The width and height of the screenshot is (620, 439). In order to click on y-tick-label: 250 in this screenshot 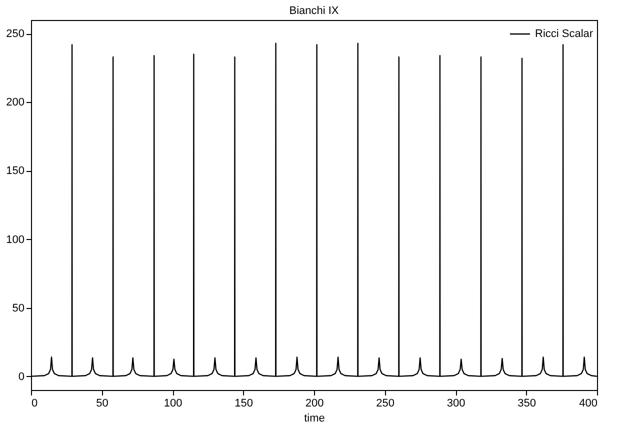, I will do `click(15, 34)`.